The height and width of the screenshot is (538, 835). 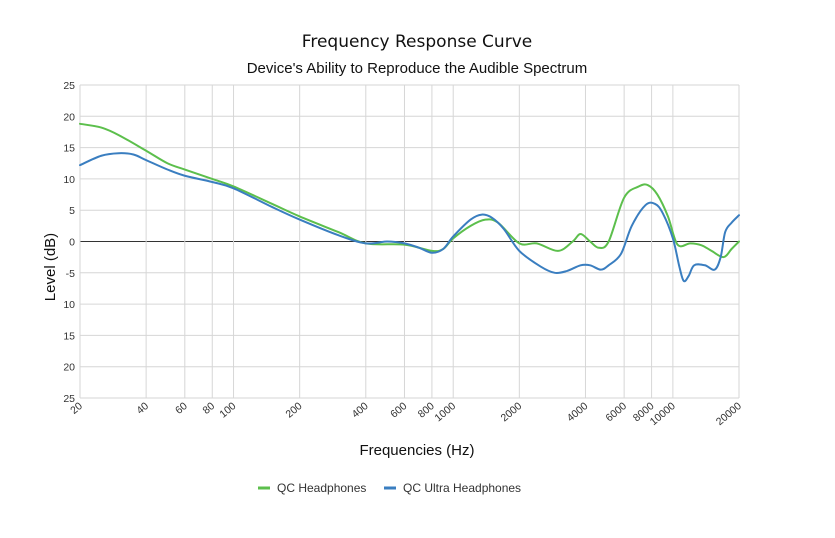 What do you see at coordinates (181, 408) in the screenshot?
I see `x-tick-label: 60` at bounding box center [181, 408].